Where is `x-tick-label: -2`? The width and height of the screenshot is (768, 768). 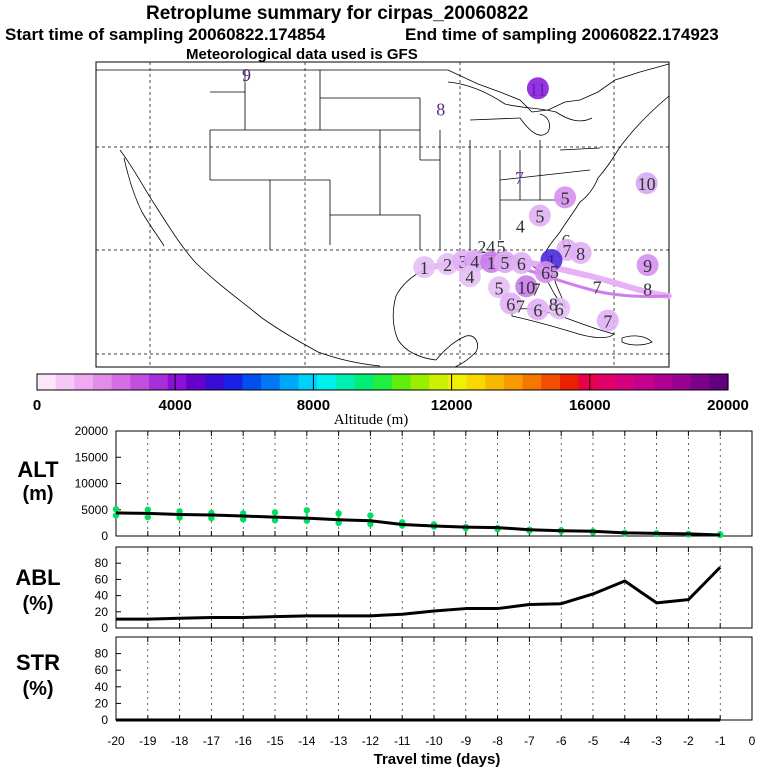 x-tick-label: -2 is located at coordinates (688, 741).